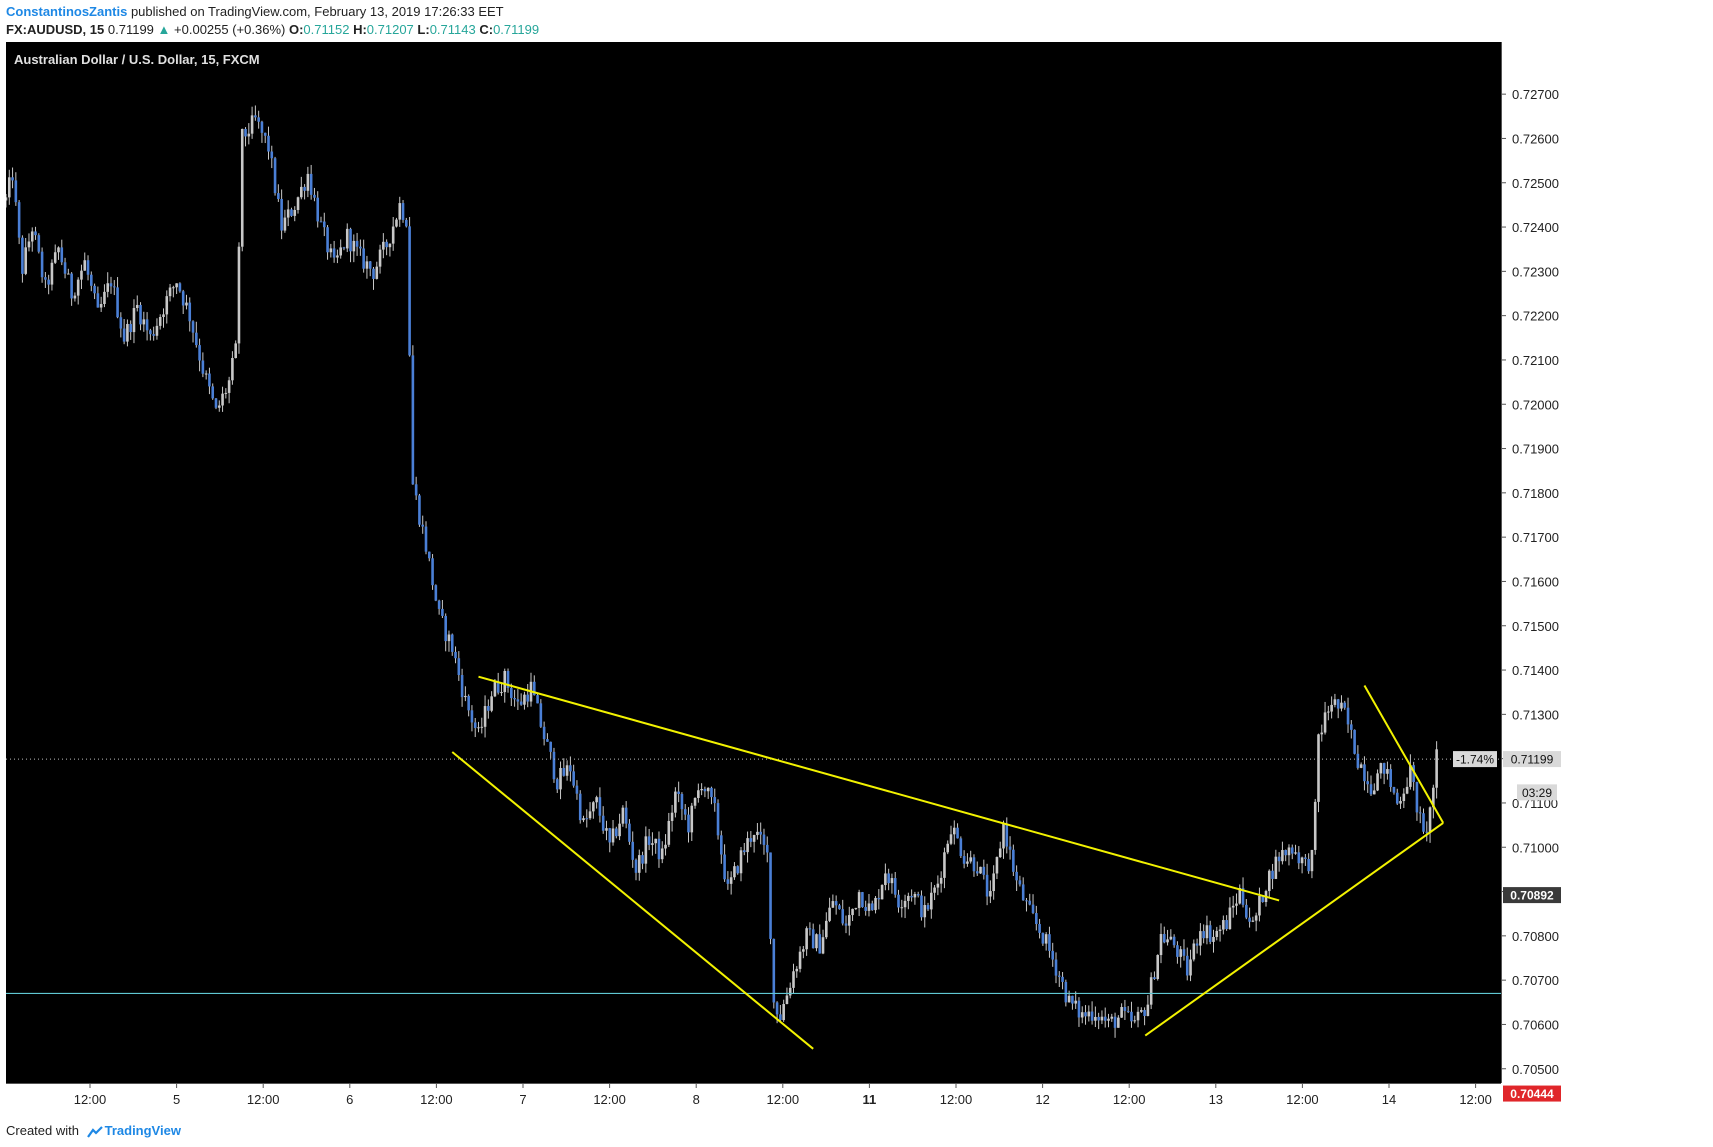 The width and height of the screenshot is (1713, 1147). I want to click on close-value: 0.71199, so click(516, 29).